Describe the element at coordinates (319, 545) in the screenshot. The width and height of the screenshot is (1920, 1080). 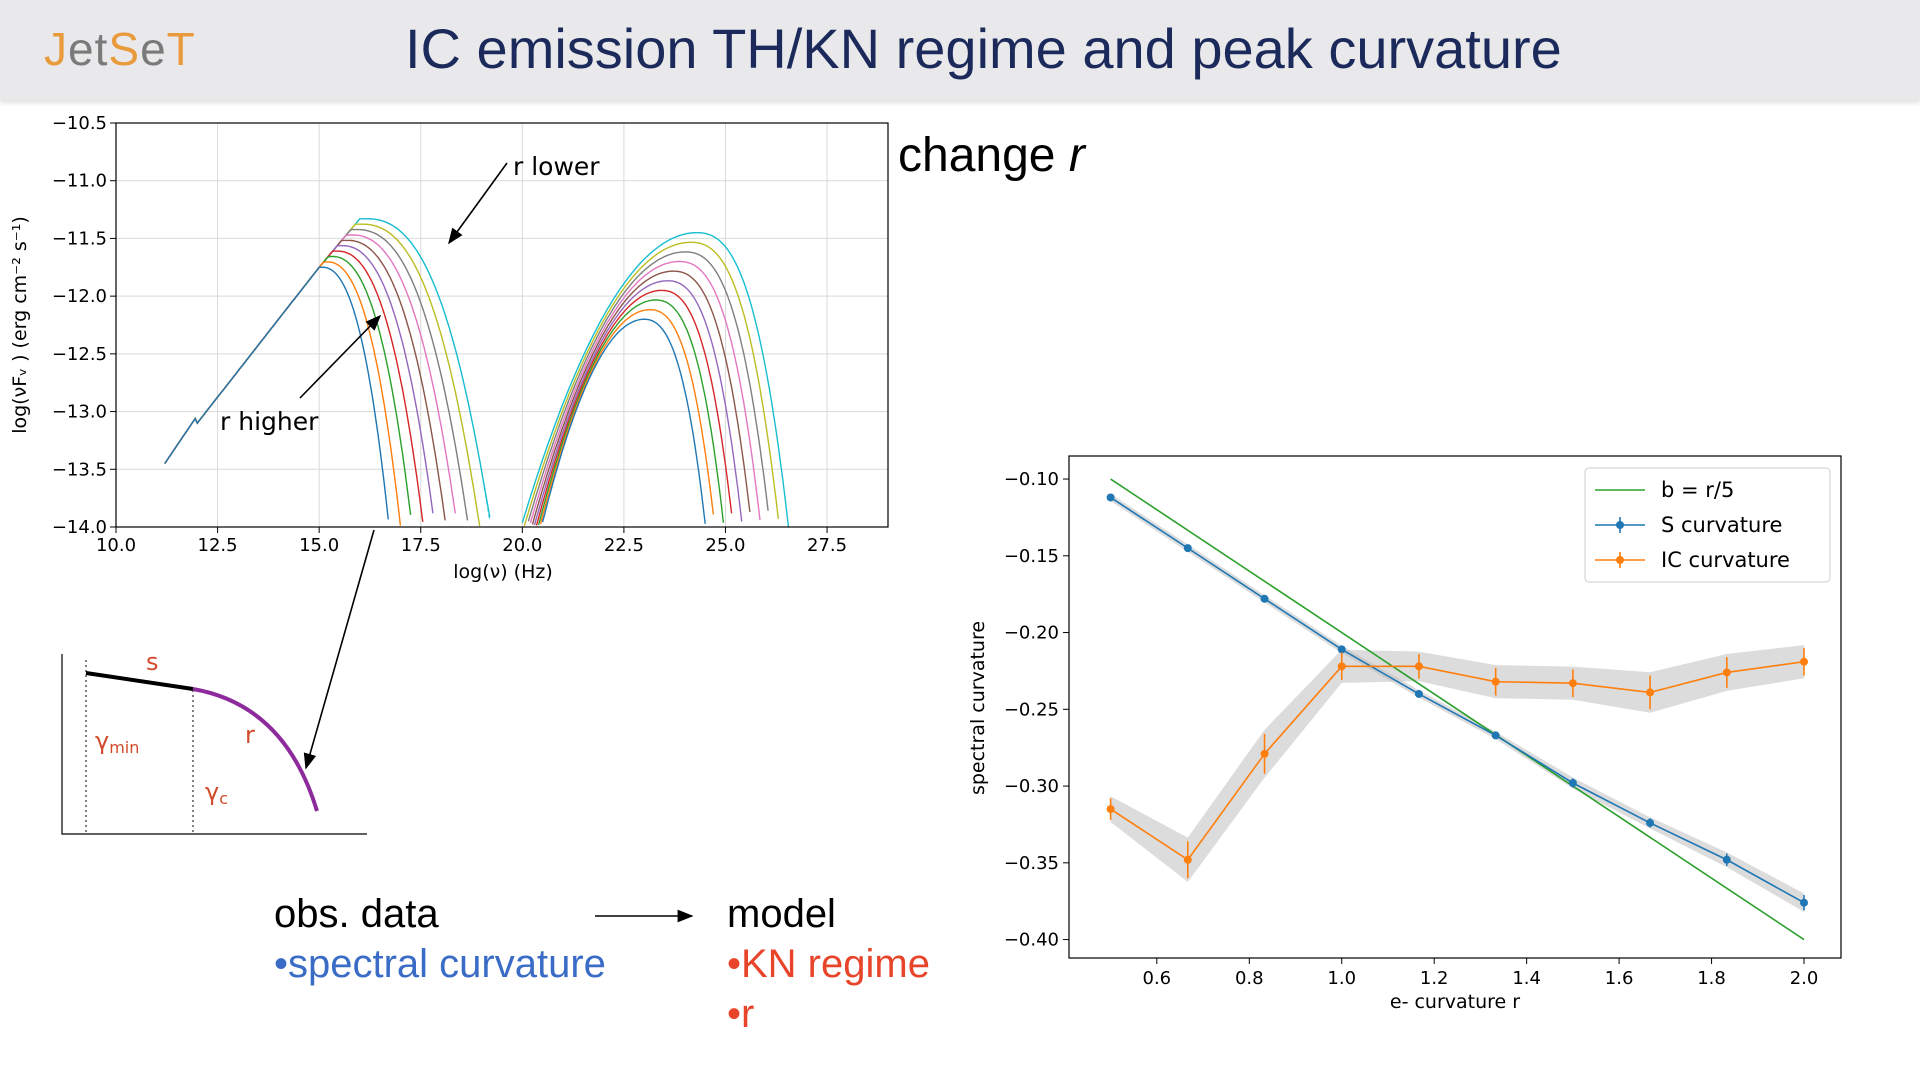
I see `sed-xtick-label: 15.0` at that location.